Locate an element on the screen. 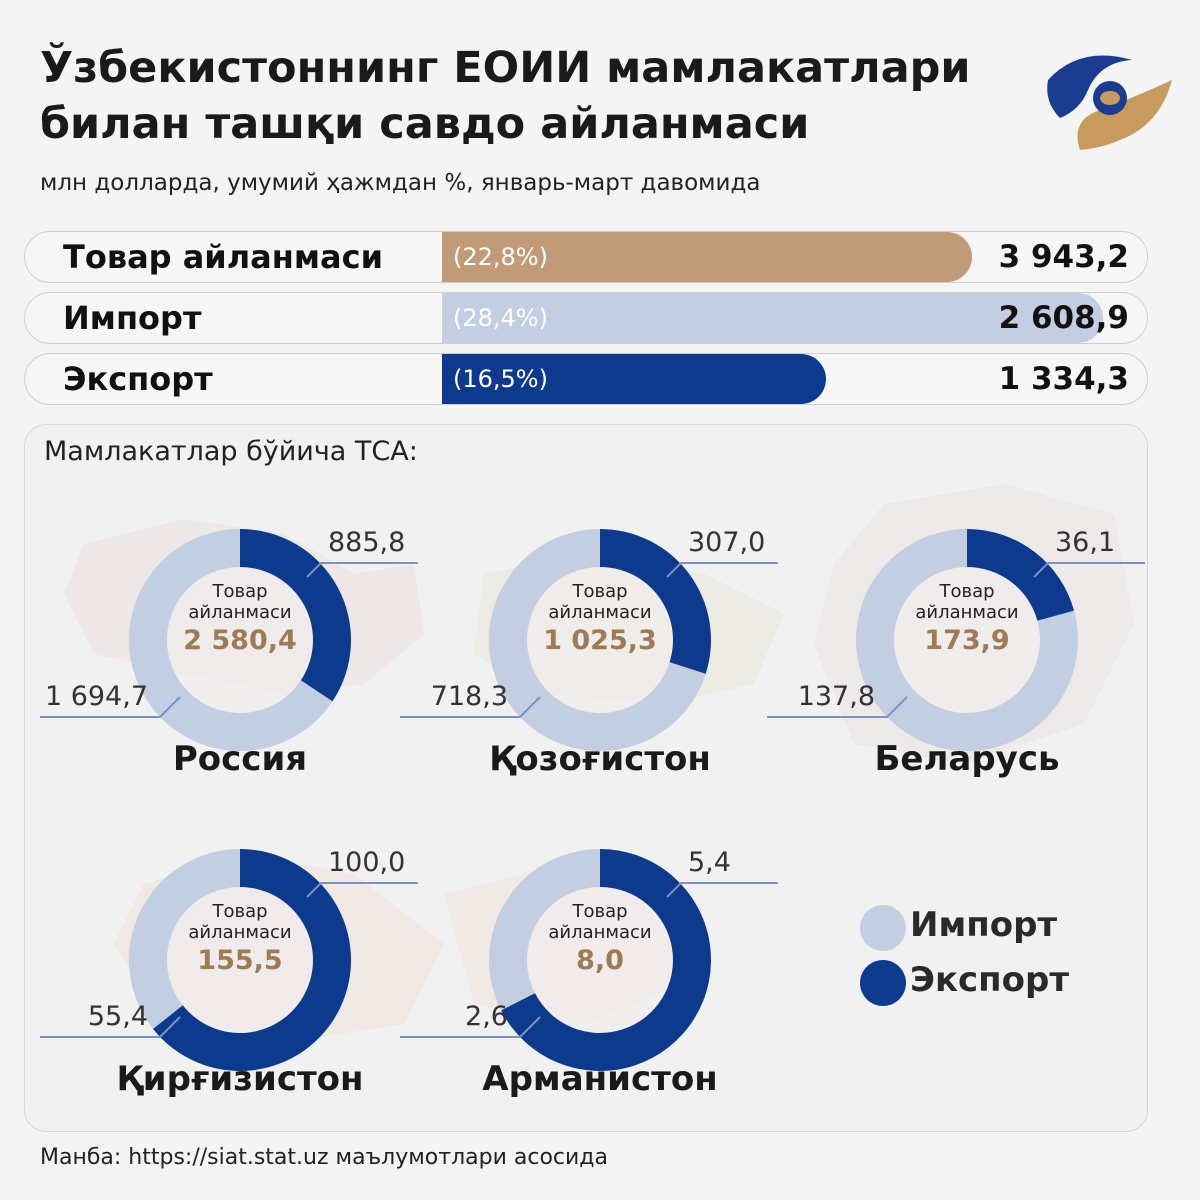 This screenshot has width=1200, height=1200. export-value-label: 100,0 is located at coordinates (367, 862).